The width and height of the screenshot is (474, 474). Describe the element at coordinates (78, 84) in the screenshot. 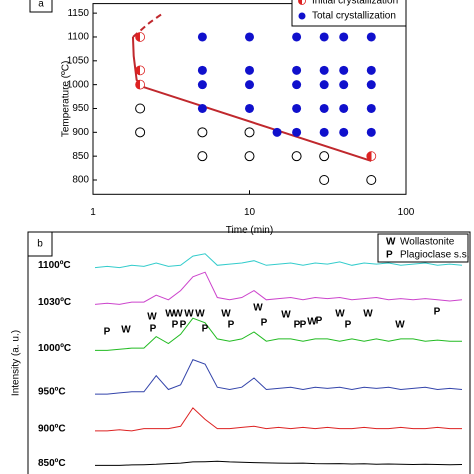

I see `y-tick-label: 1000` at that location.